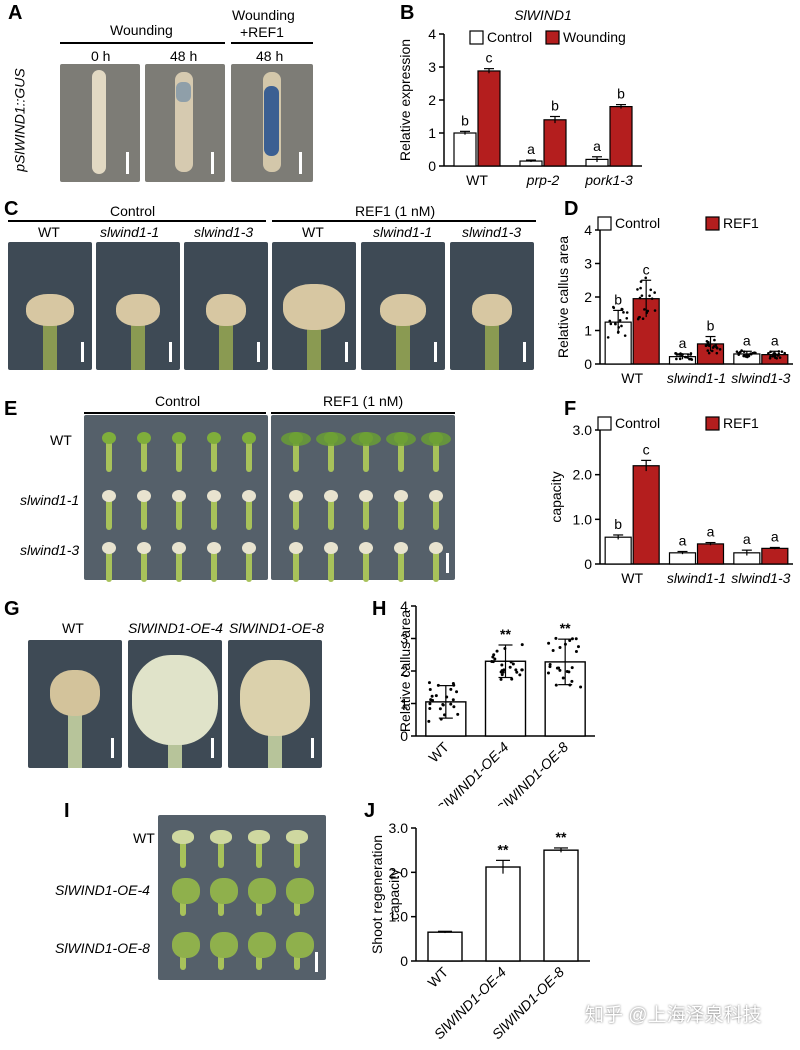 The height and width of the screenshot is (1050, 800). Describe the element at coordinates (588, 230) in the screenshot. I see `d-y-tick-label-4: 4` at that location.